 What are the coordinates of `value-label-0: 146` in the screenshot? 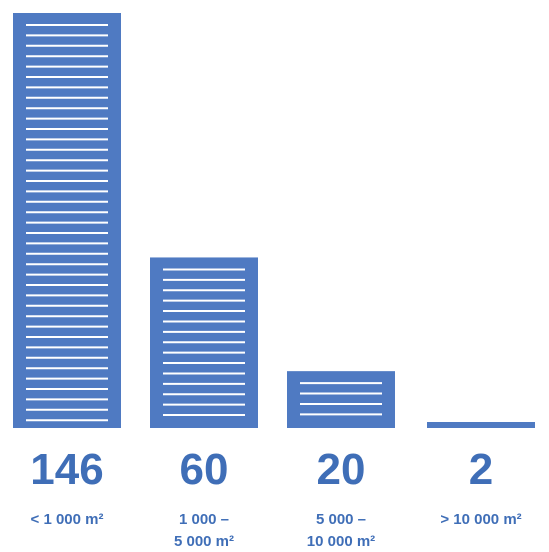 It's located at (66, 469).